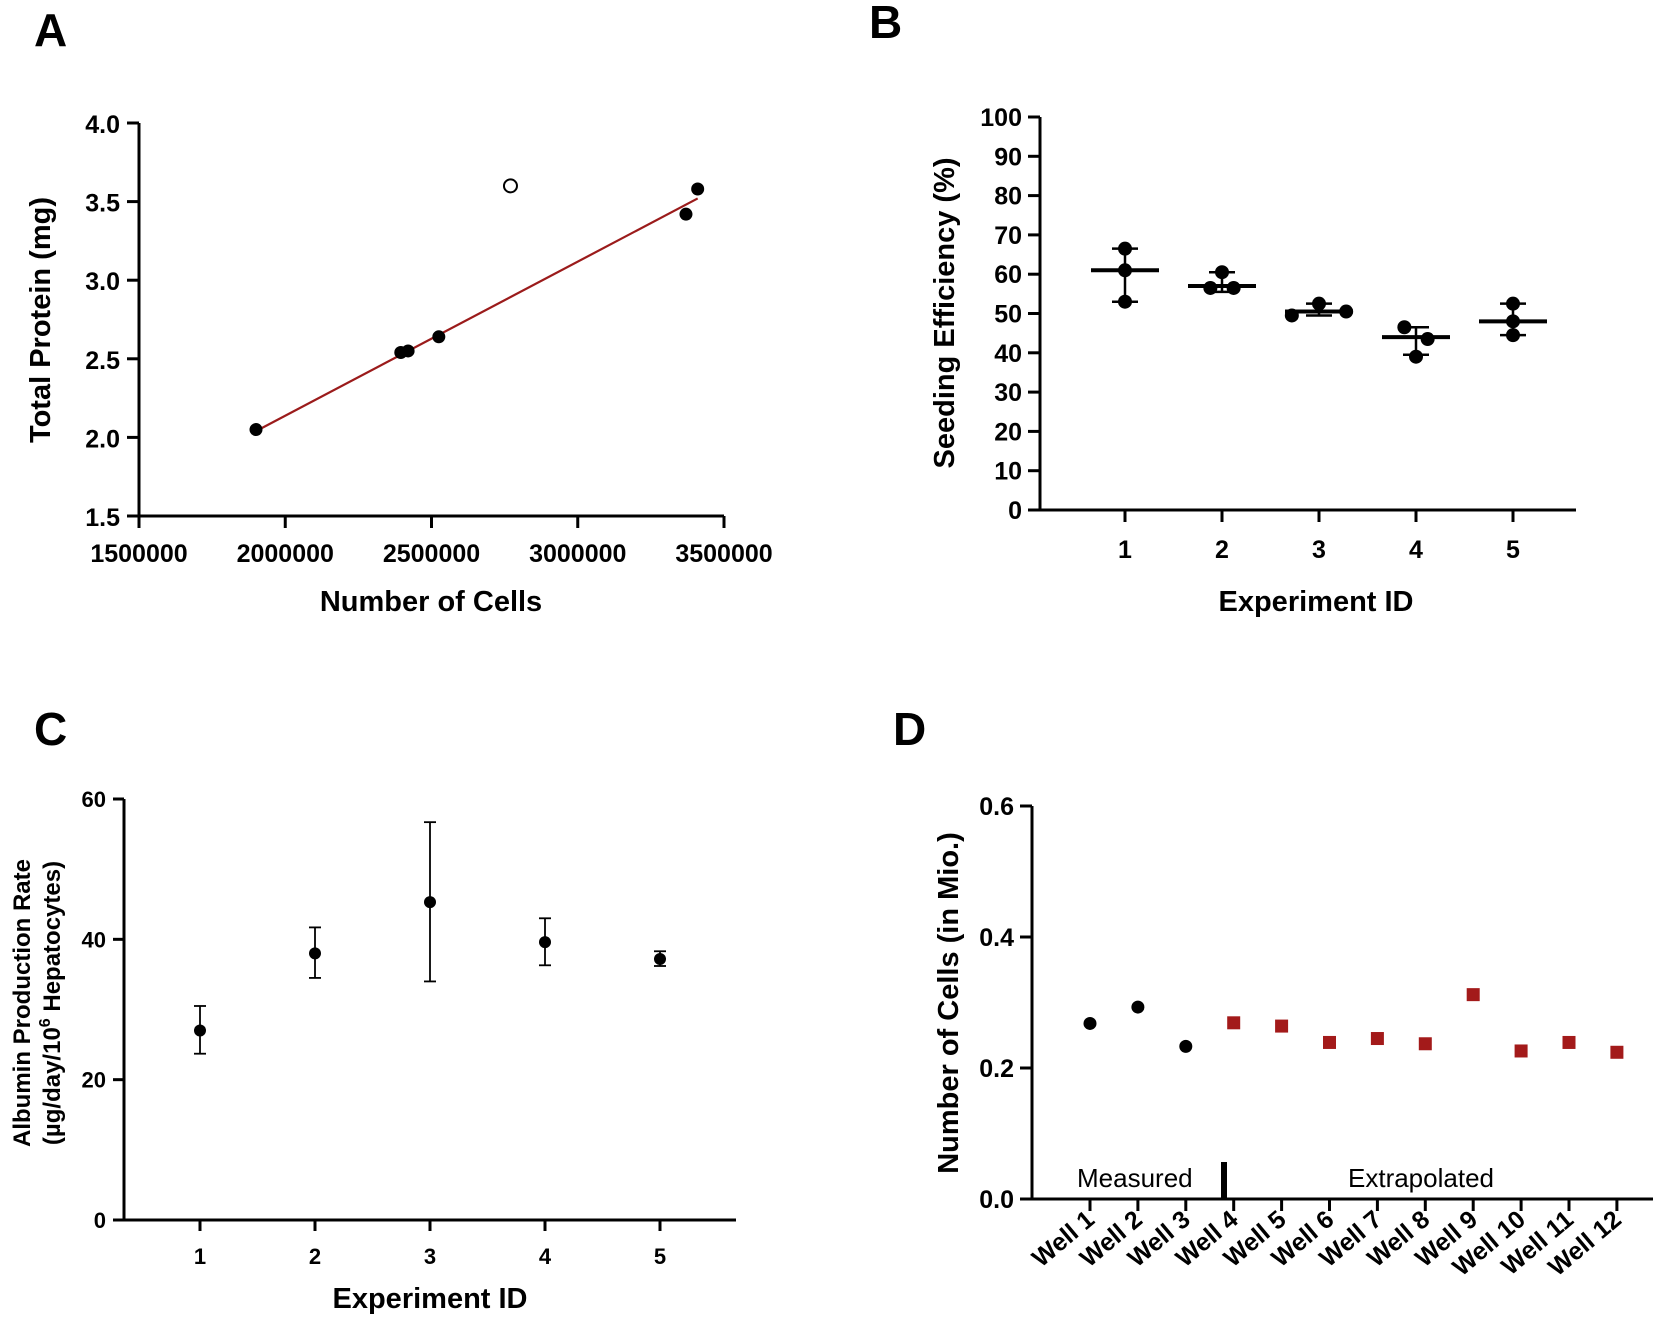  What do you see at coordinates (138, 554) in the screenshot?
I see `x-tick-label: 1500000` at bounding box center [138, 554].